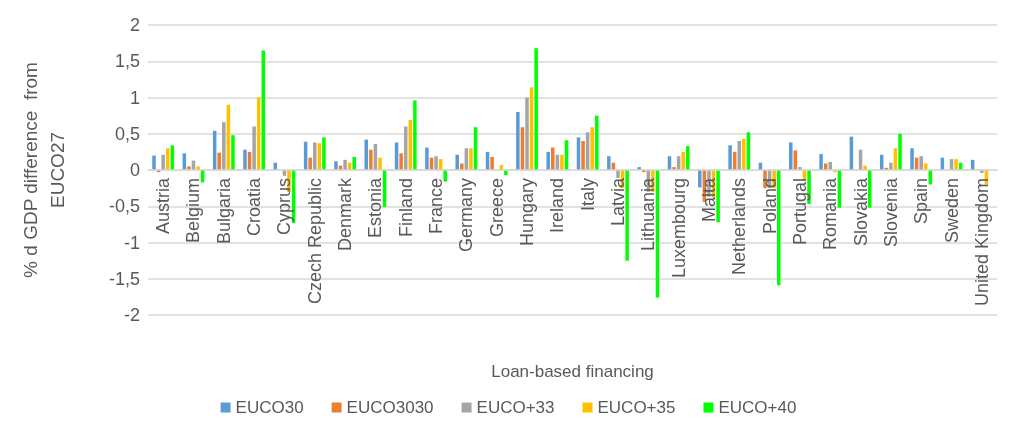 The image size is (1017, 431). Describe the element at coordinates (981, 242) in the screenshot. I see `x-tick-label: United Kingdom` at that location.